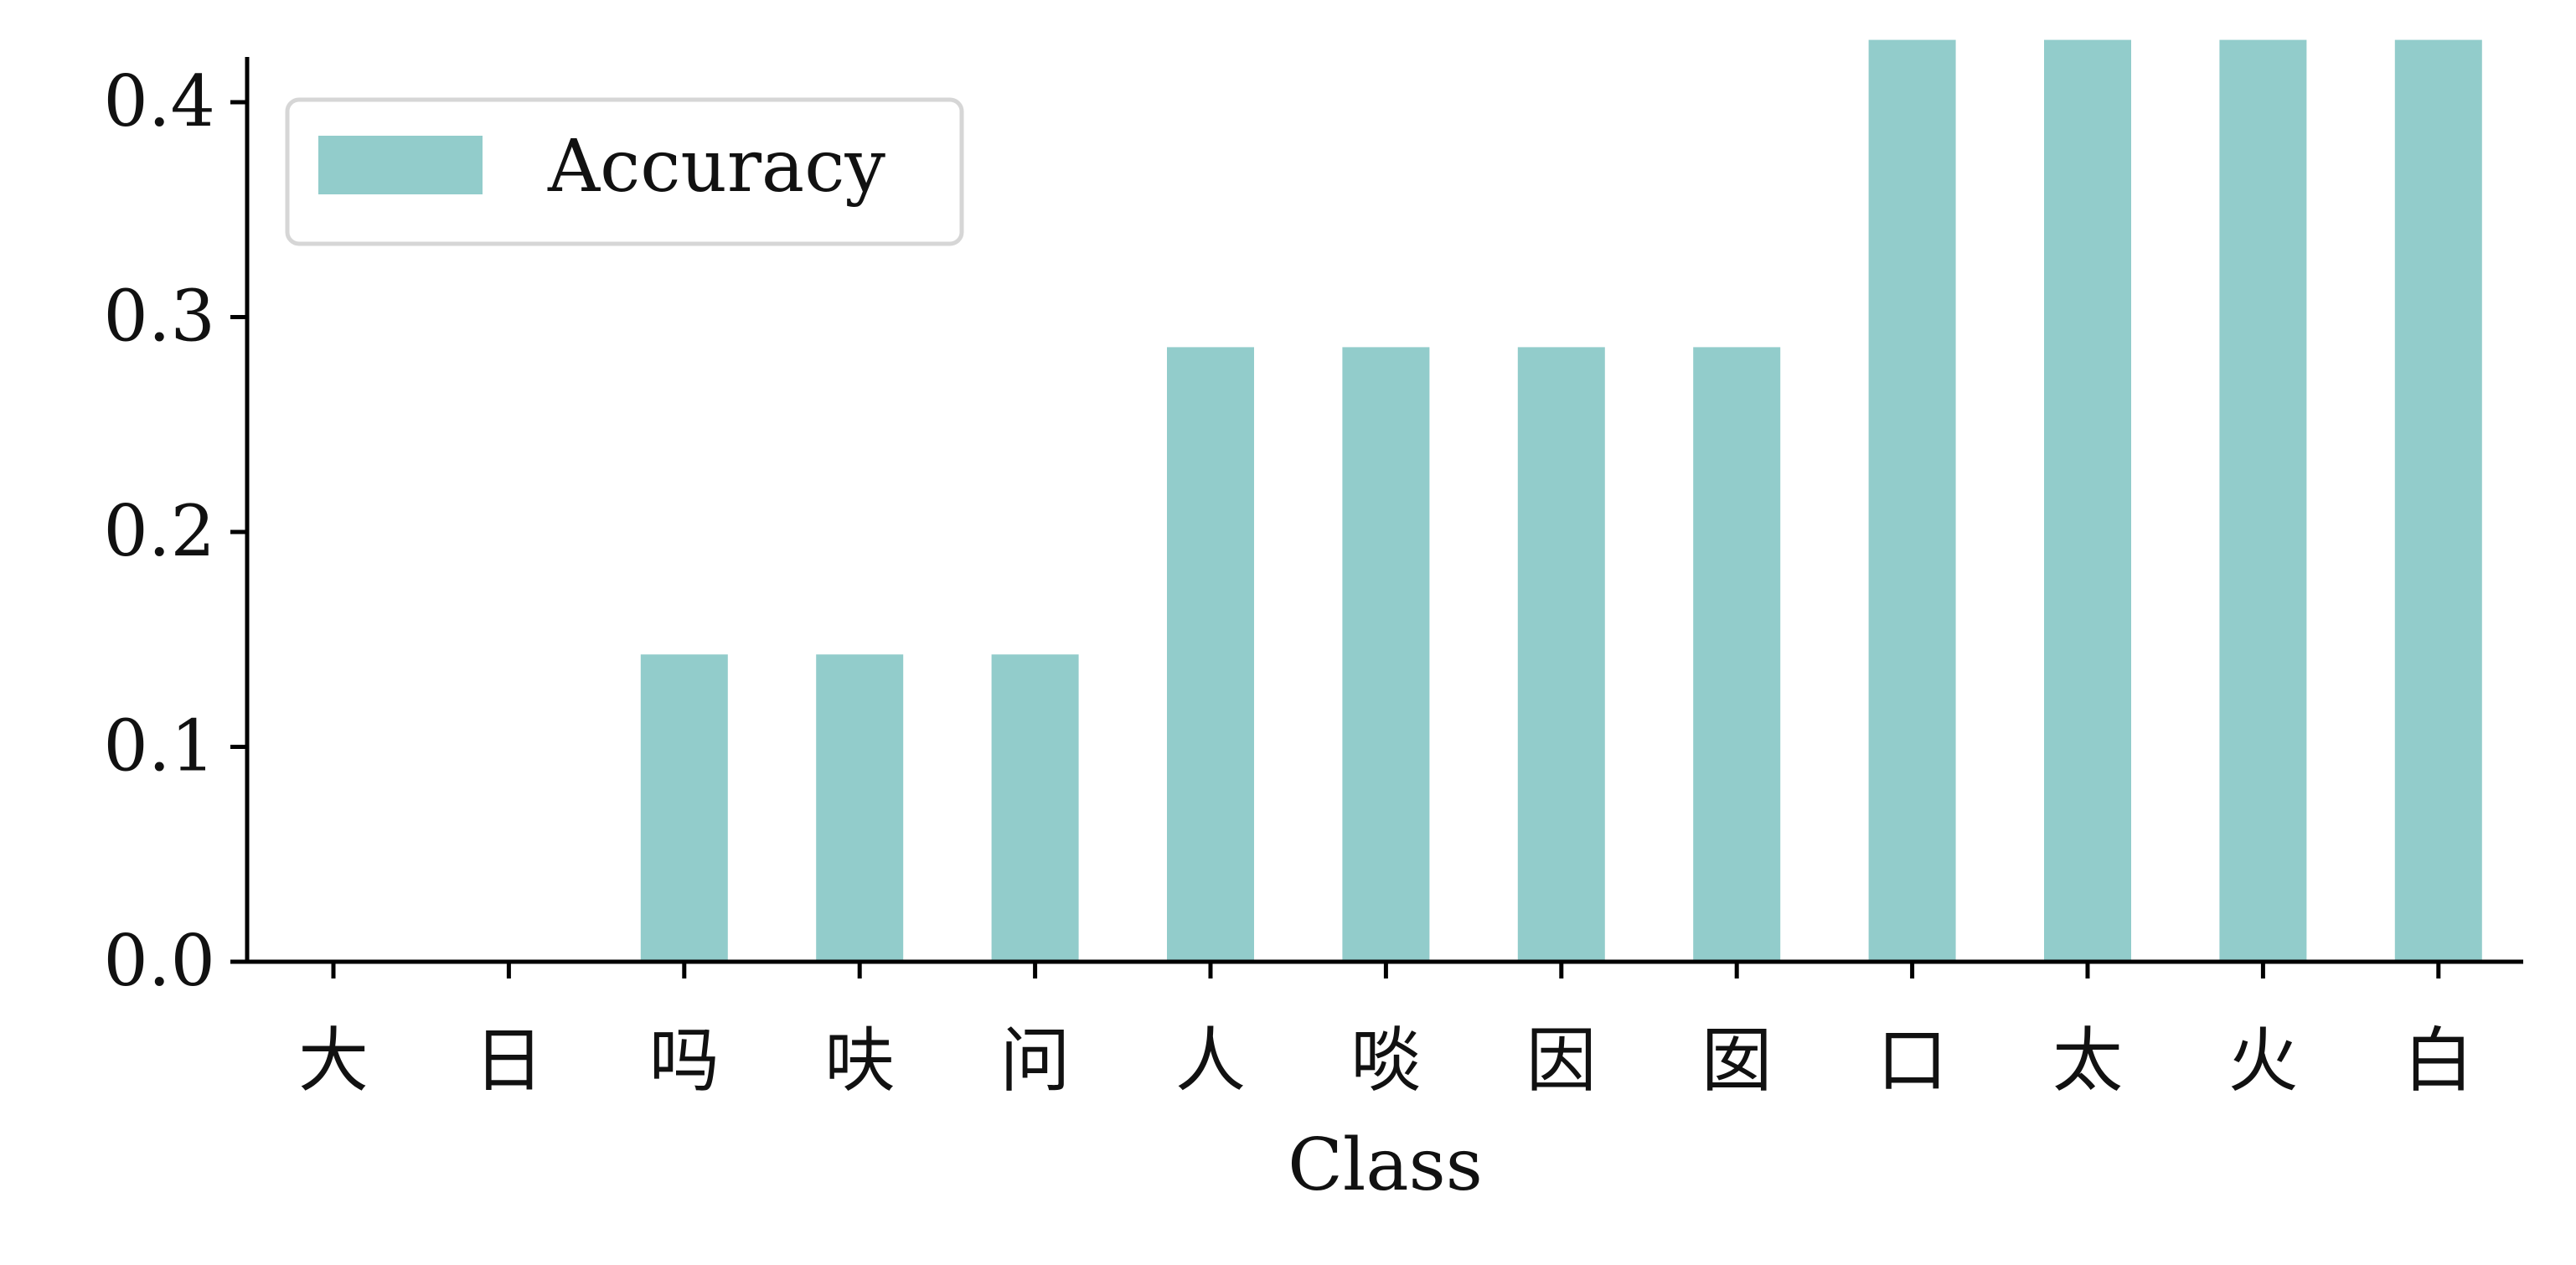 The width and height of the screenshot is (2576, 1265). Describe the element at coordinates (1035, 1061) in the screenshot. I see `x-tick-label-5: 问` at that location.